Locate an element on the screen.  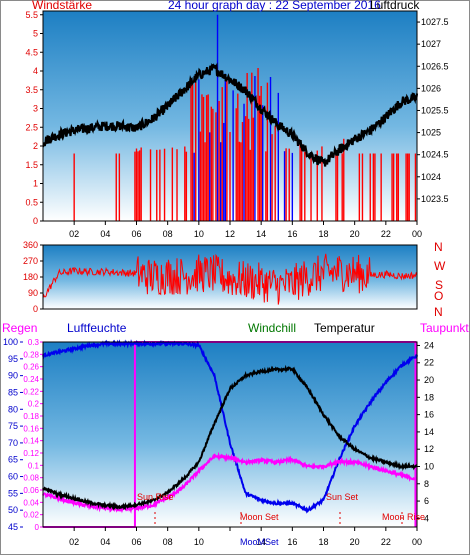
compass-n-top: N is located at coordinates (438, 247).